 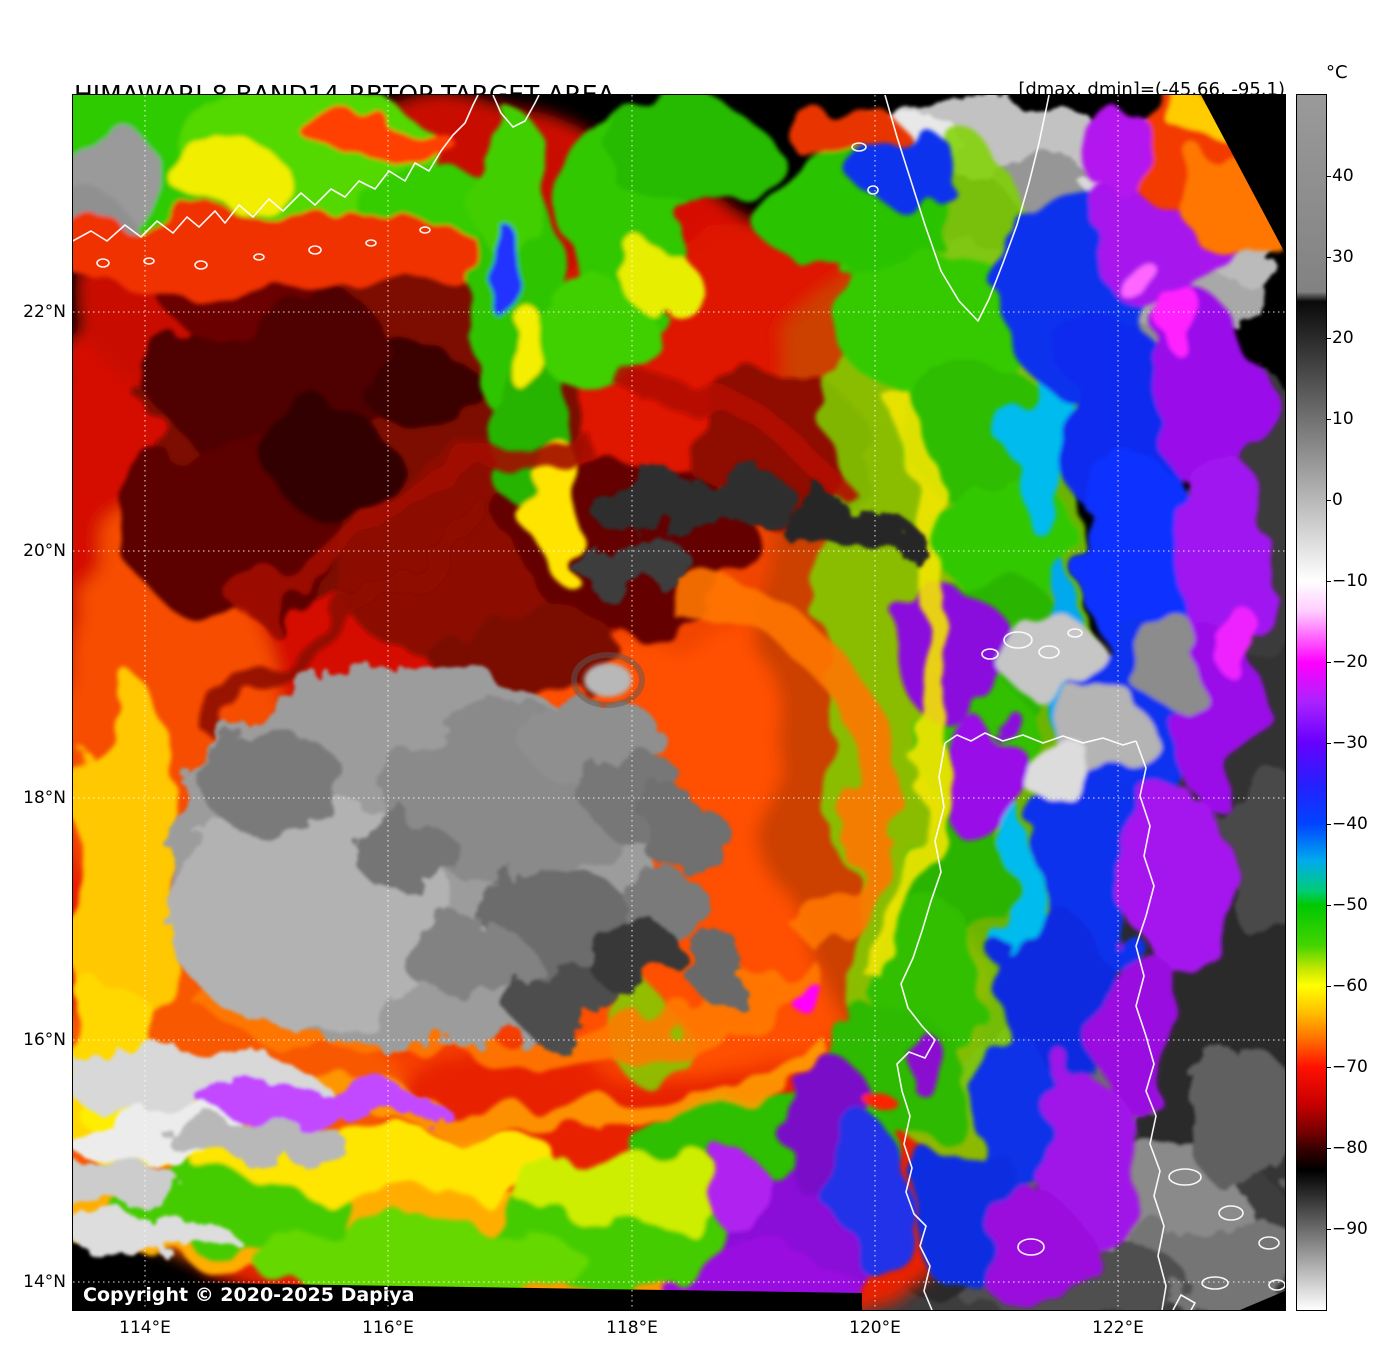 I want to click on colorbar-gradient, so click(x=1311, y=702).